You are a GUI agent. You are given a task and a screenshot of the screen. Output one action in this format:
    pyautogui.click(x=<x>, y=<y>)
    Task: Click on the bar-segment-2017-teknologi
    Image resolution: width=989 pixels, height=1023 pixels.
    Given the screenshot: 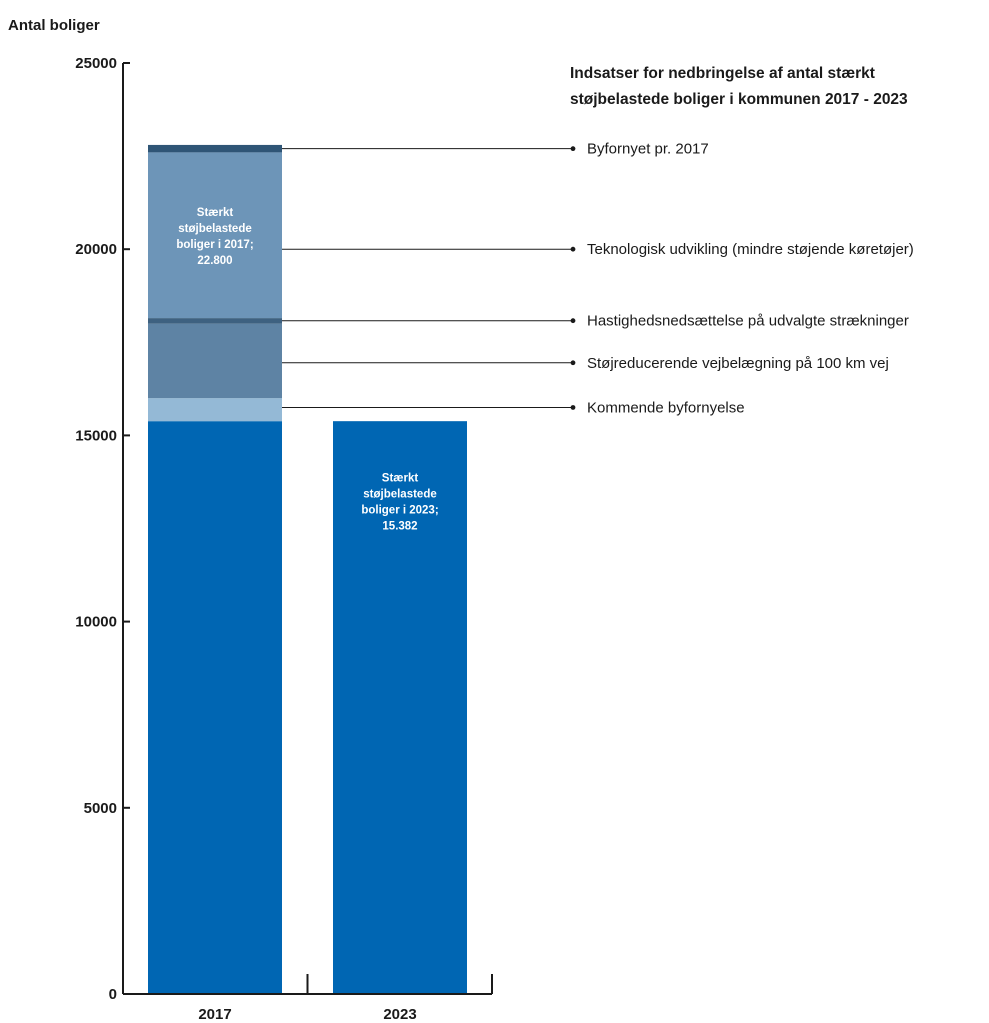 What is the action you would take?
    pyautogui.click(x=215, y=235)
    